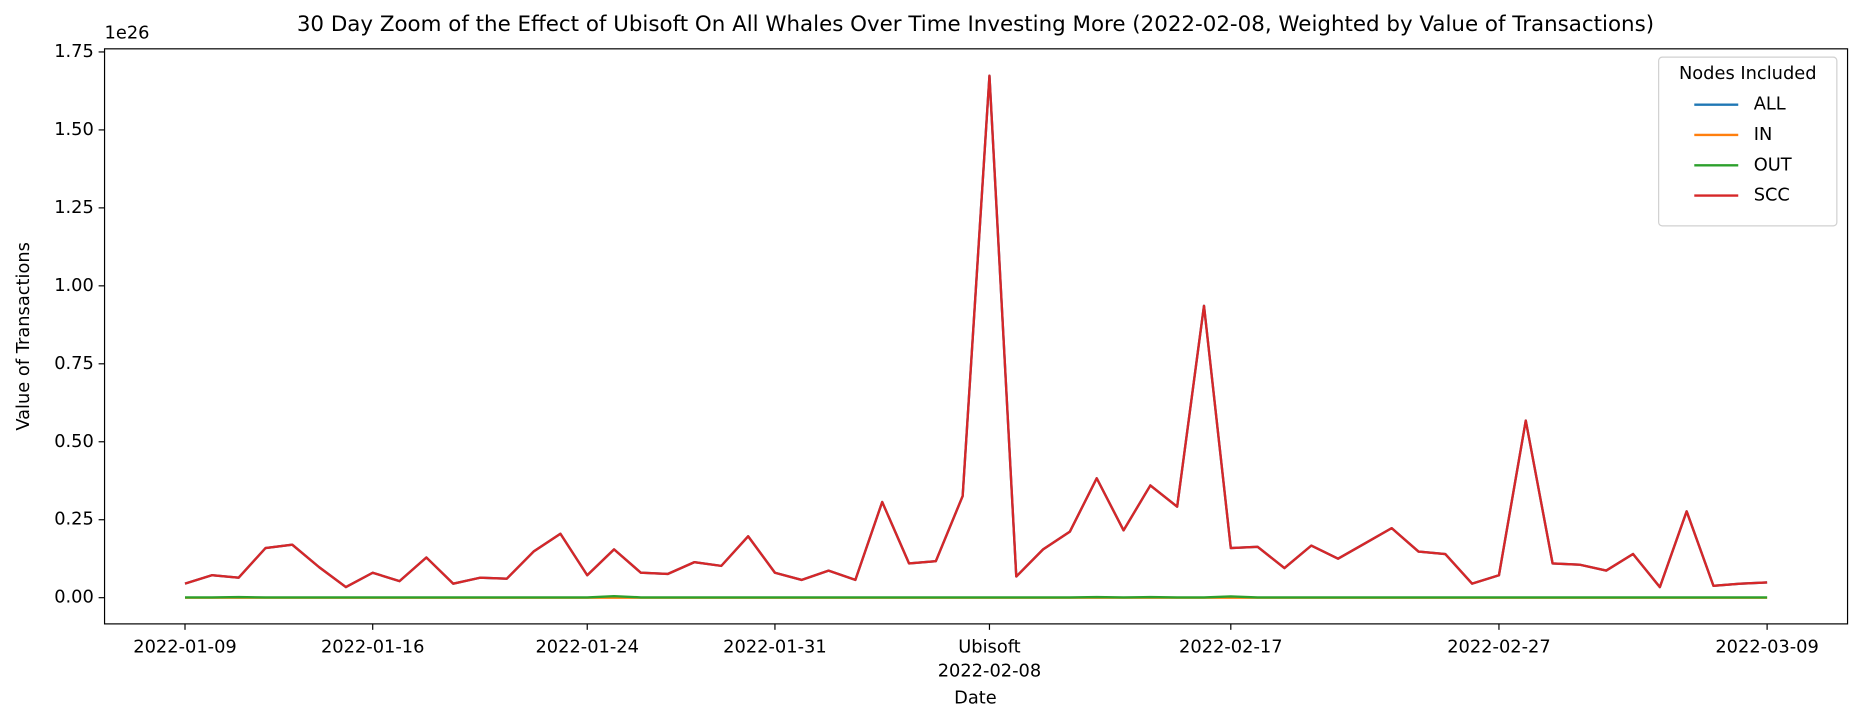 The image size is (1863, 725). What do you see at coordinates (1748, 141) in the screenshot?
I see `legend-box` at bounding box center [1748, 141].